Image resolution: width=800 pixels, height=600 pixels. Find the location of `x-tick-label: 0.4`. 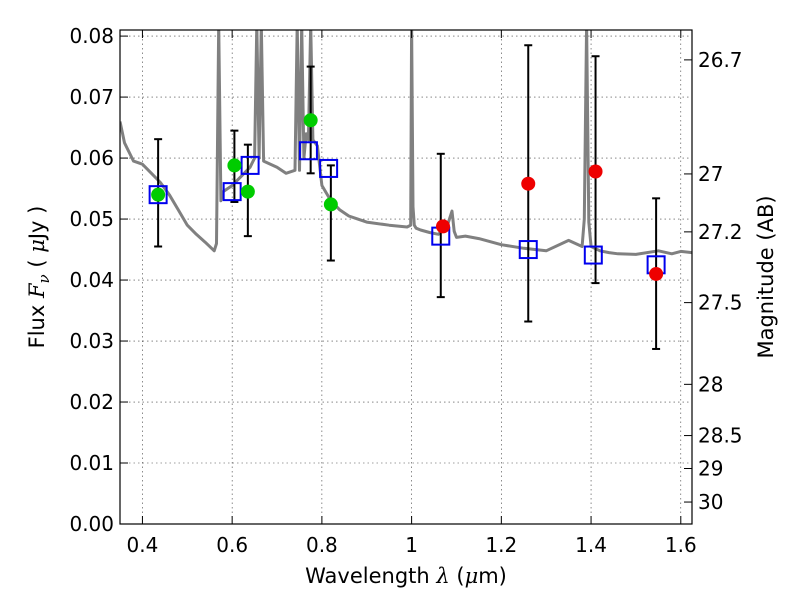

x-tick-label: 0.4 is located at coordinates (143, 545).